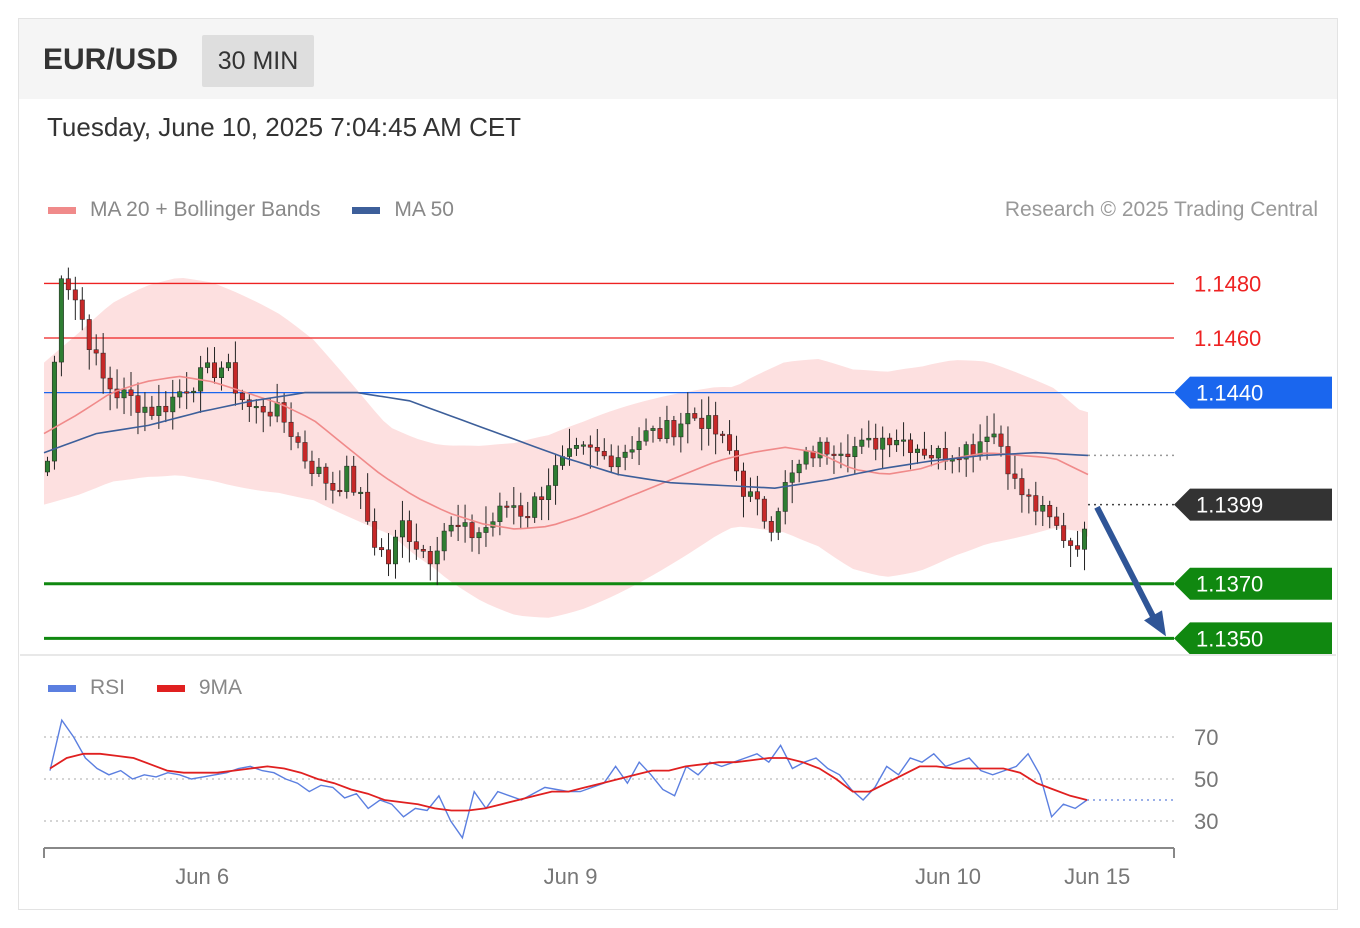  Describe the element at coordinates (111, 59) in the screenshot. I see `instrument-symbol: EUR/USD` at that location.